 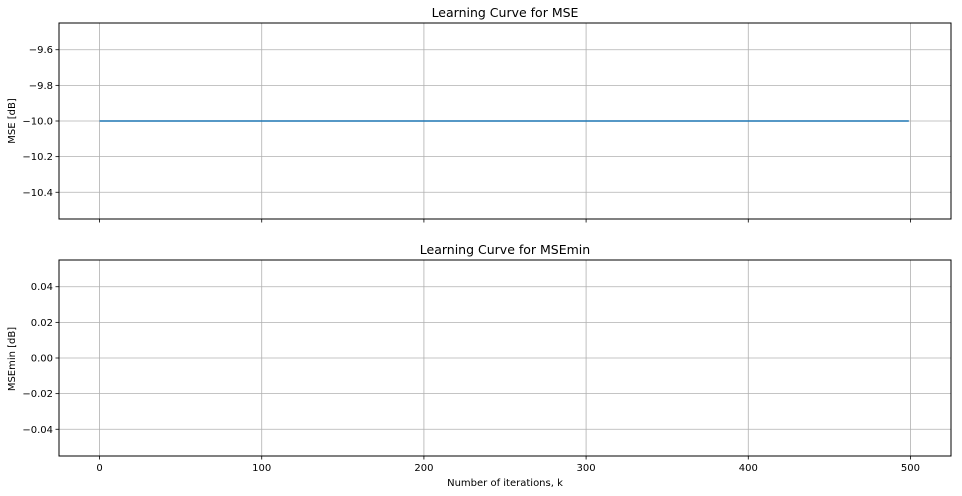 I want to click on msemin-x-axis-label: Number of iterations, k, so click(x=505, y=483).